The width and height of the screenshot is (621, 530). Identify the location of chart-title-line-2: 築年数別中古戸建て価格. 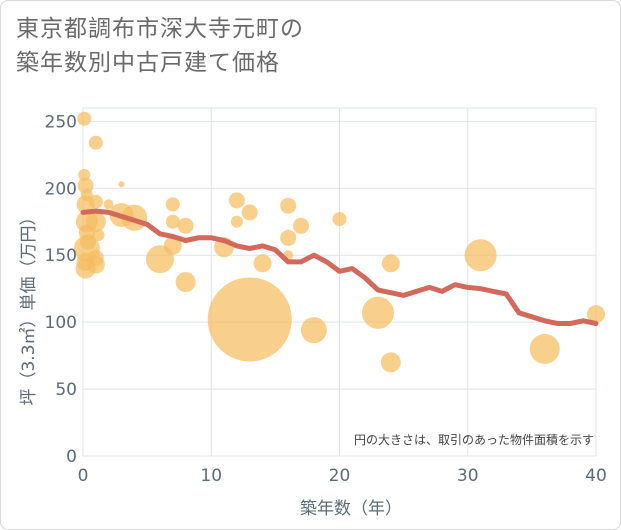
(148, 63).